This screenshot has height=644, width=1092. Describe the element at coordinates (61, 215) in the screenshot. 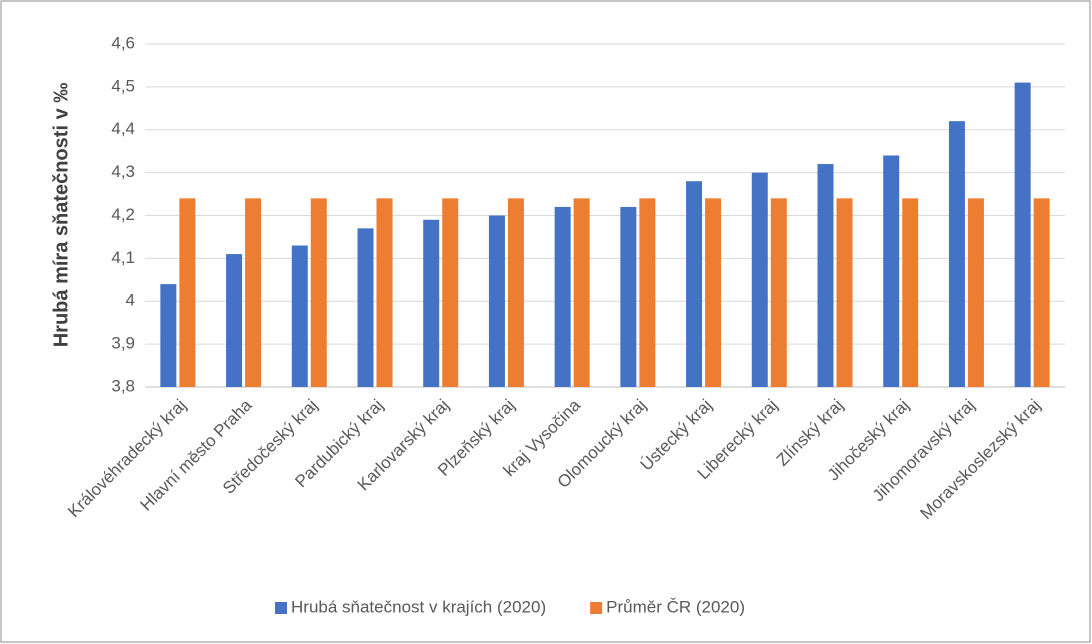

I see `y-axis-title: Hrubá míra sňatečnosti v ‰` at that location.